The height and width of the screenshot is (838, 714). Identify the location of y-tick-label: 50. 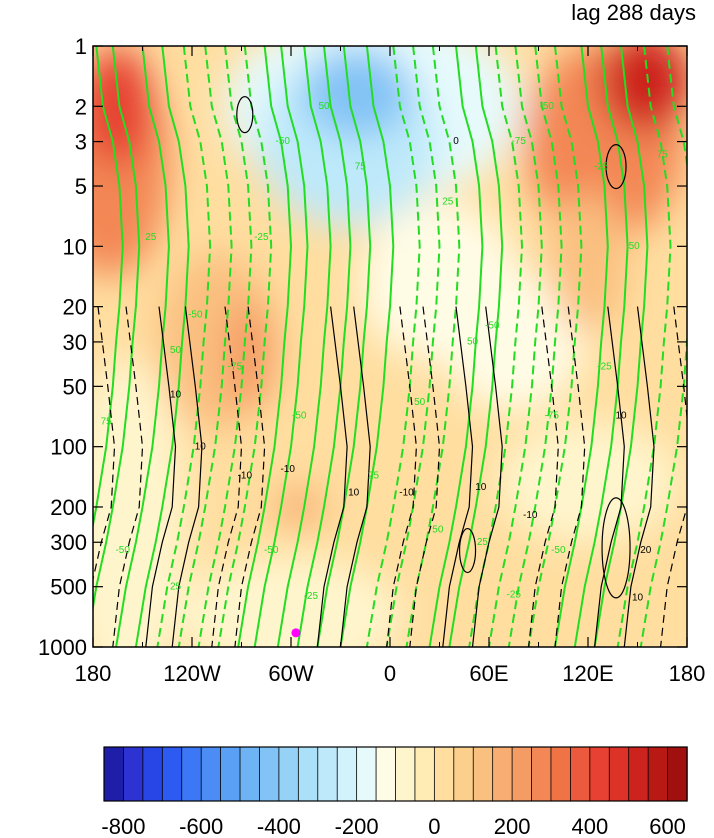
(75, 386).